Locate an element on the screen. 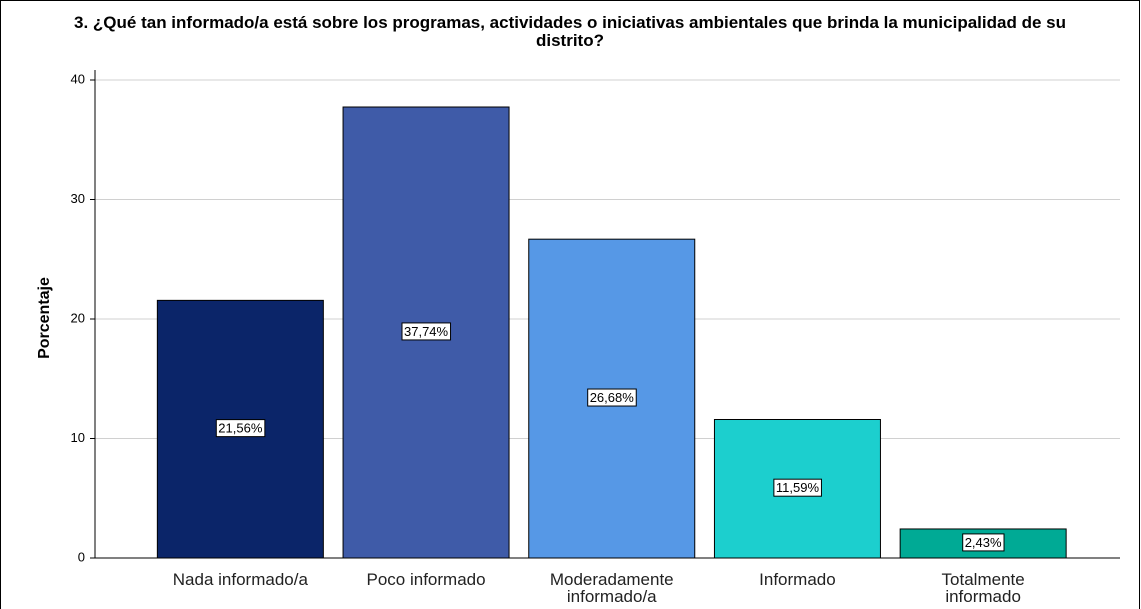 The height and width of the screenshot is (609, 1141). y-tick-label: 20 is located at coordinates (78, 317).